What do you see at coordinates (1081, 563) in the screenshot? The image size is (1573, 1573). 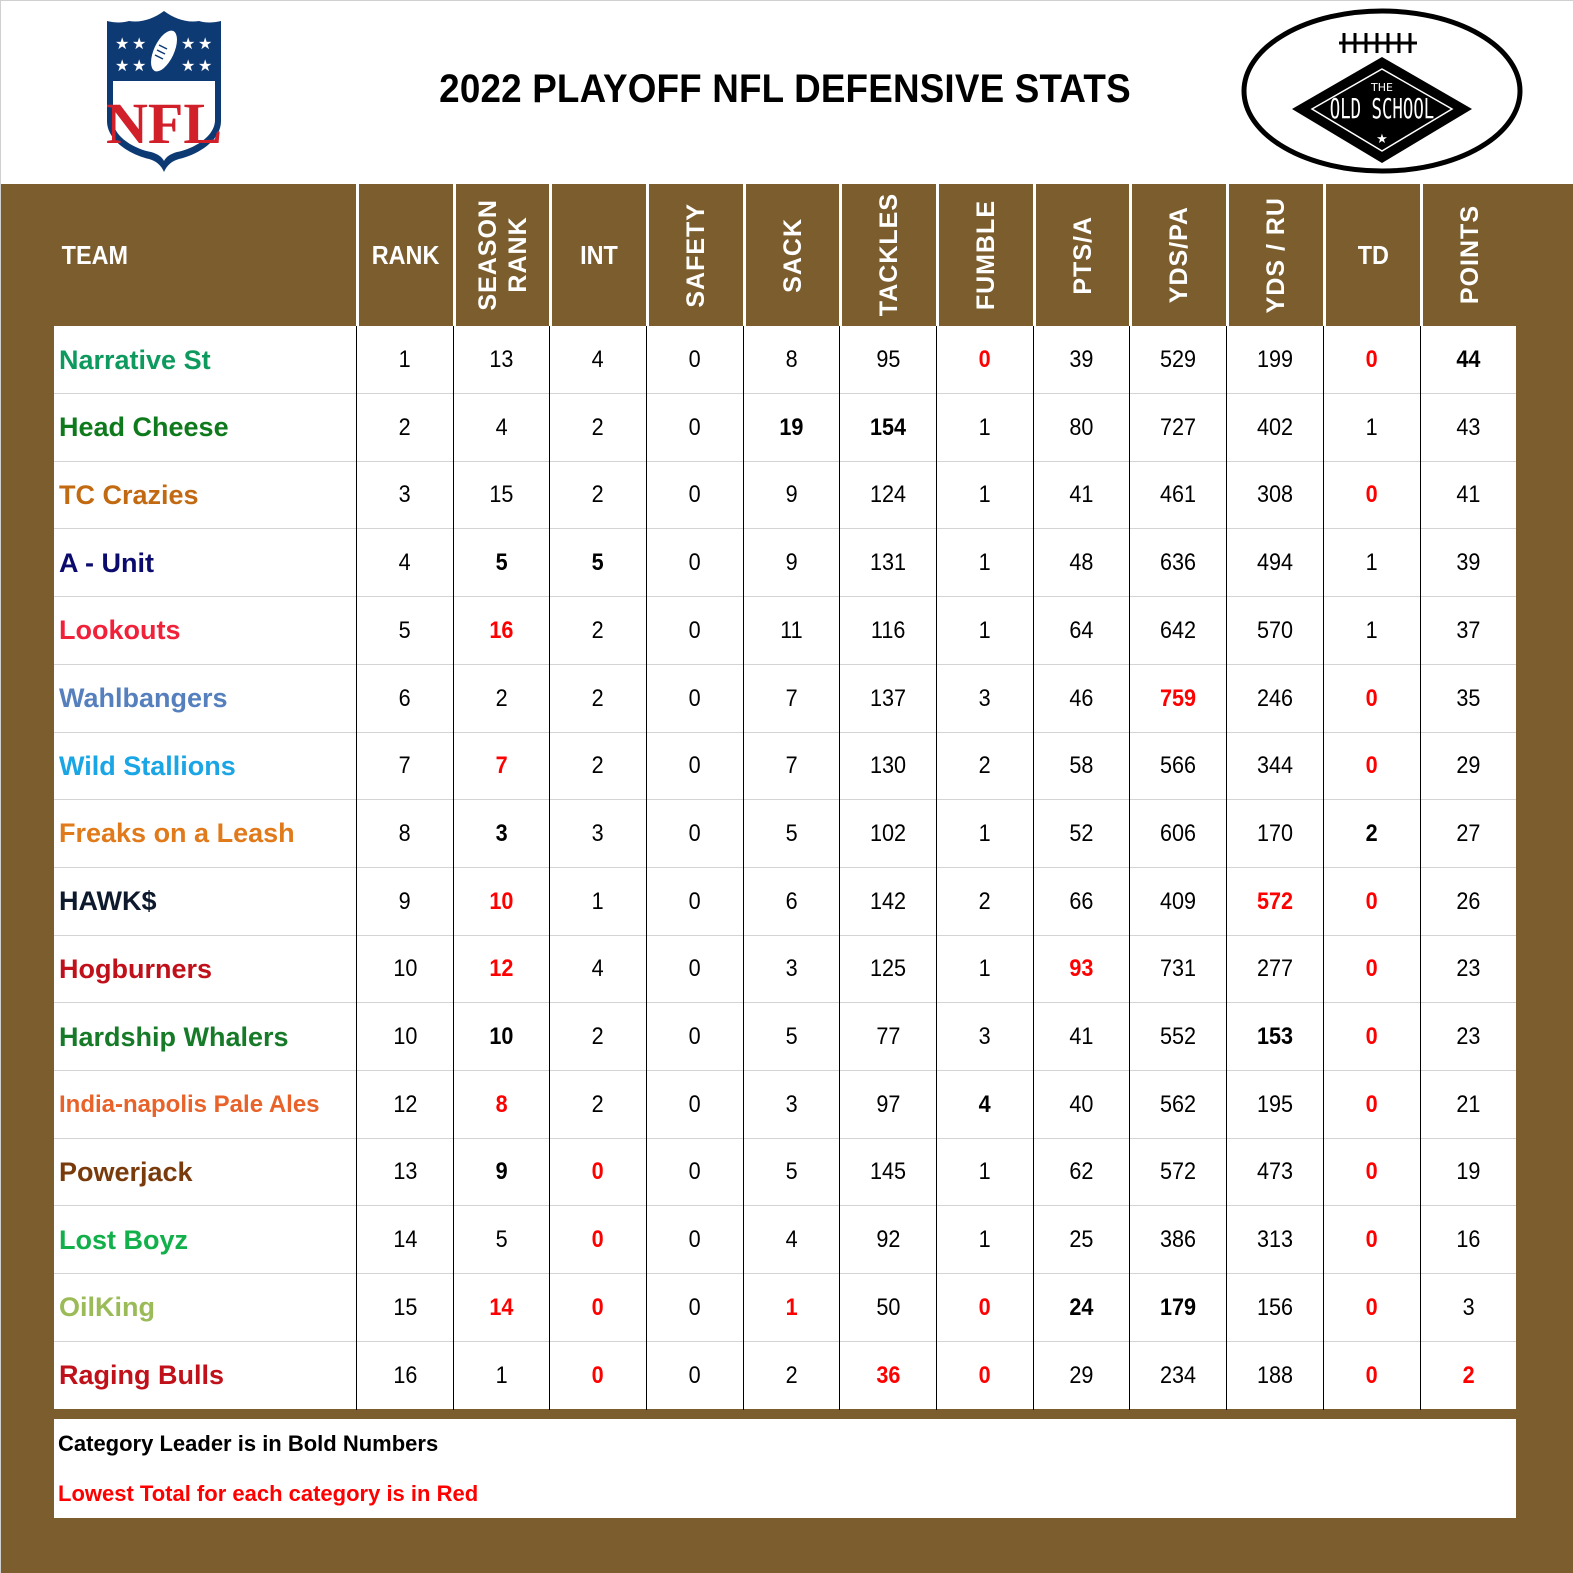 I see `pts-a-value: 48` at bounding box center [1081, 563].